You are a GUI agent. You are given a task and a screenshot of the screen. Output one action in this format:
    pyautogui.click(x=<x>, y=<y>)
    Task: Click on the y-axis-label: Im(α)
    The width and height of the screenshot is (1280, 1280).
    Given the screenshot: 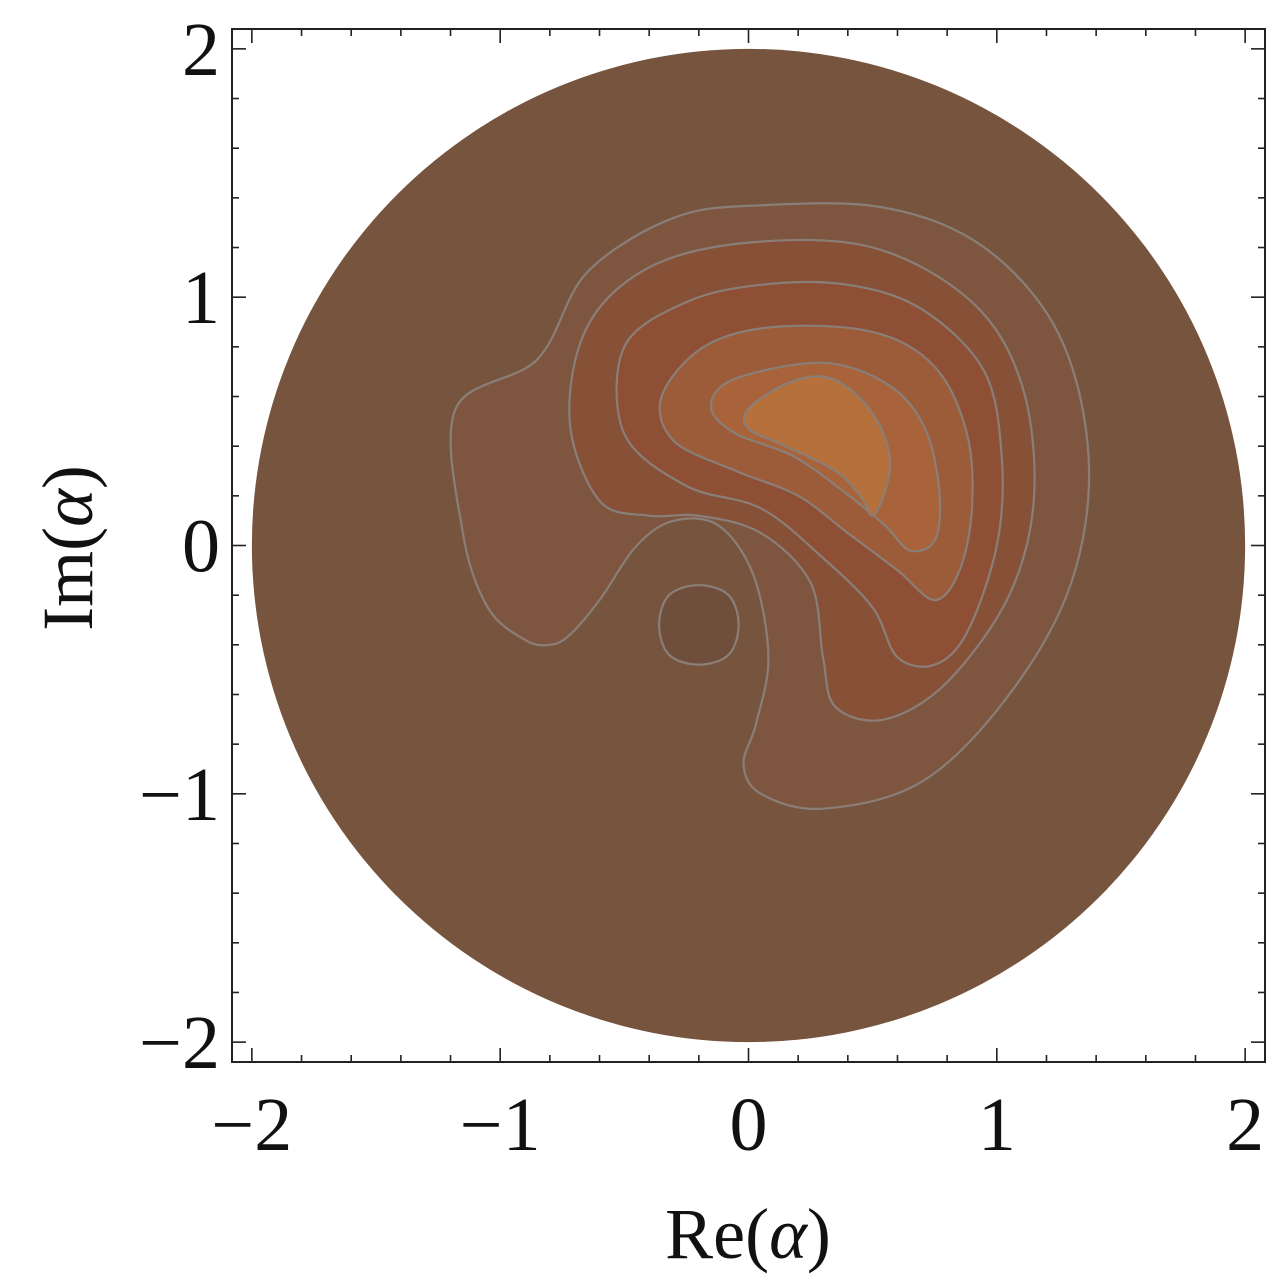 What is the action you would take?
    pyautogui.click(x=68, y=548)
    